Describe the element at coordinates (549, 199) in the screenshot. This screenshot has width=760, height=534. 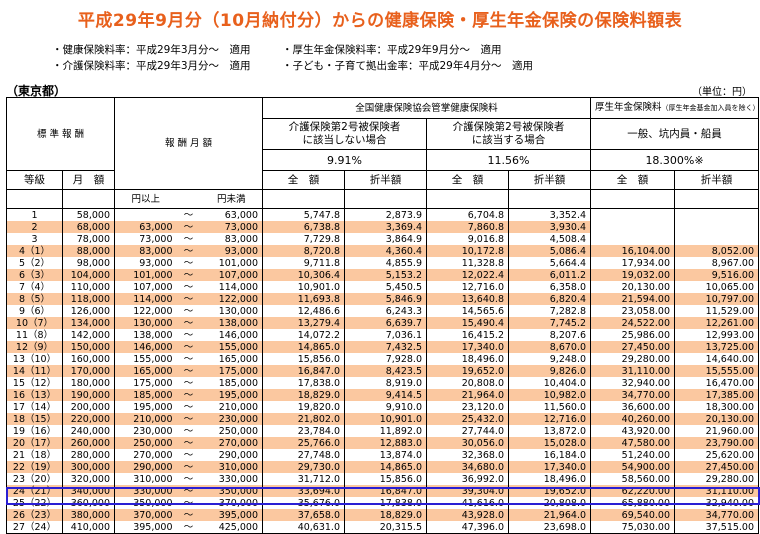
I see `blank-cell` at that location.